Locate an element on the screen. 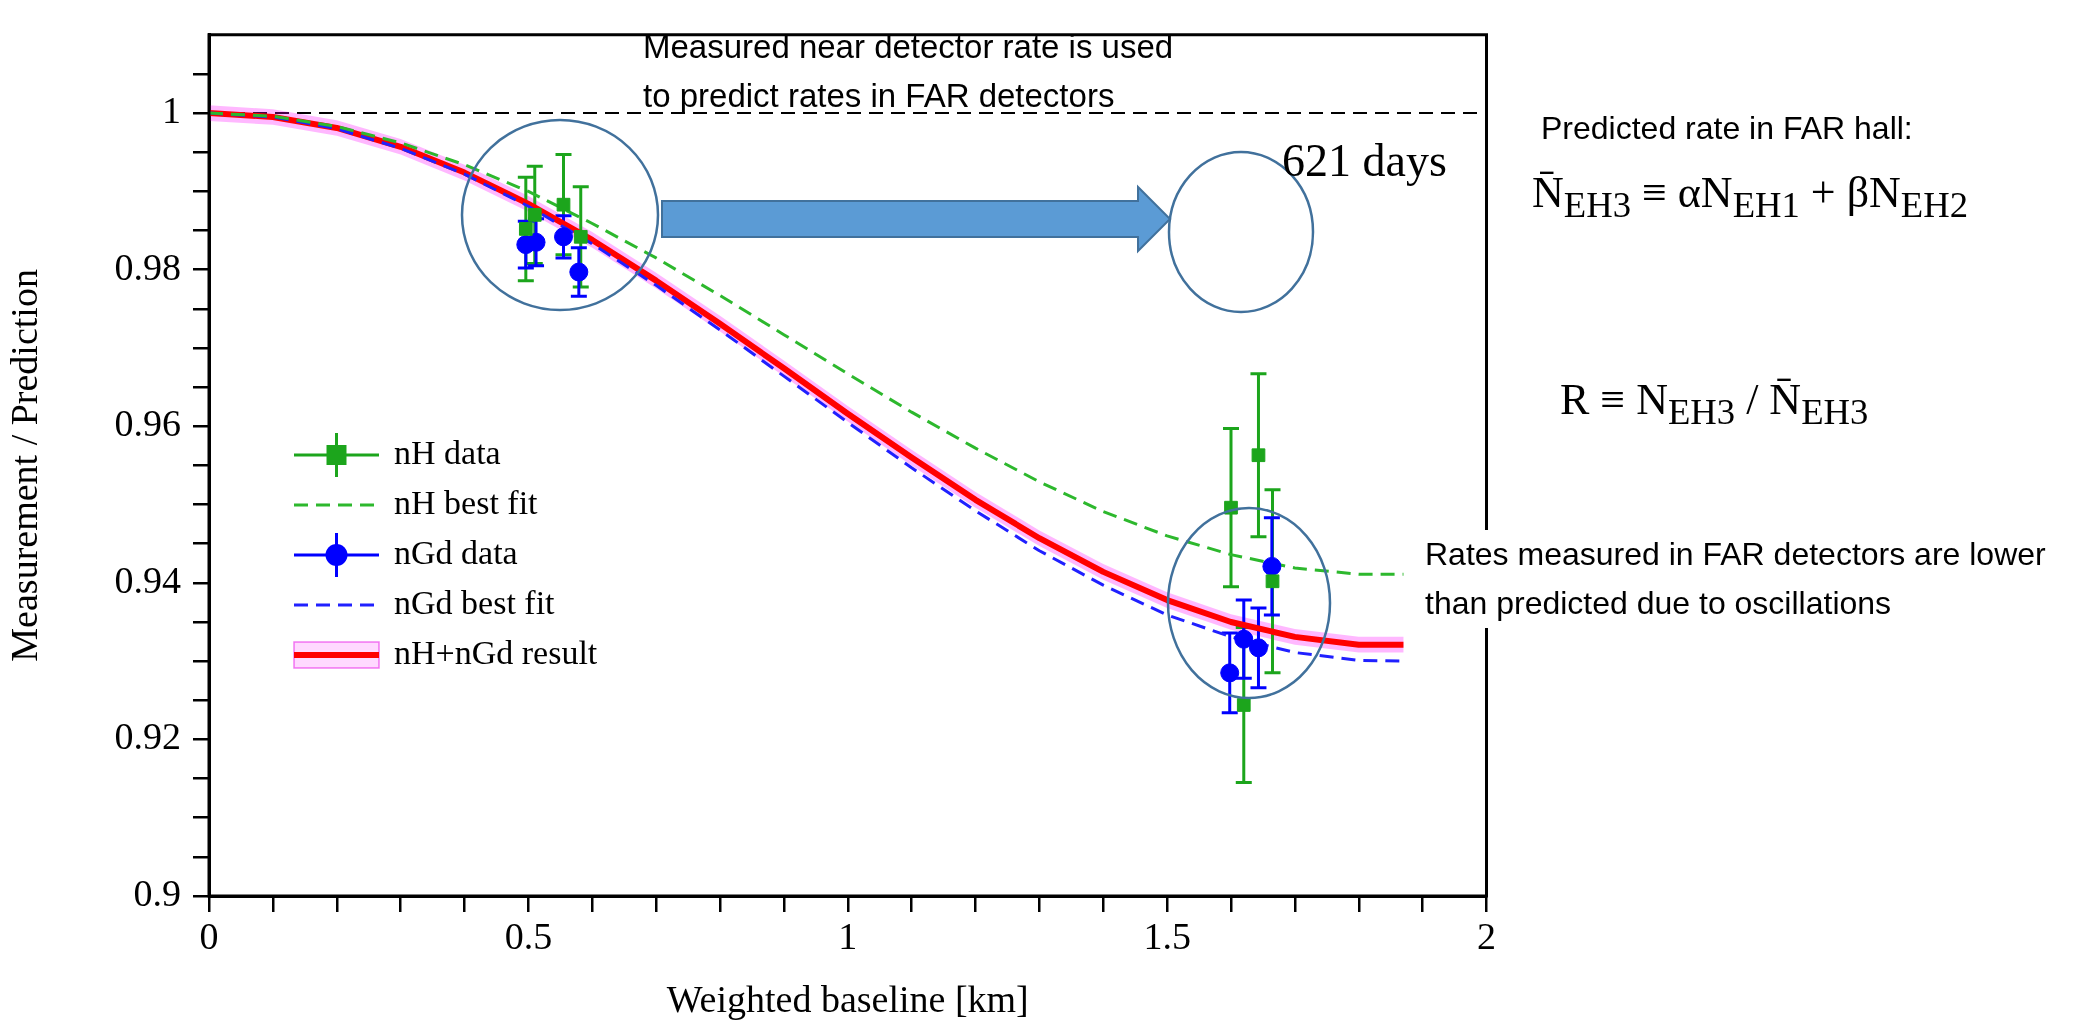 The height and width of the screenshot is (1029, 2085). x-tick-label: 1.5 is located at coordinates (1167, 935).